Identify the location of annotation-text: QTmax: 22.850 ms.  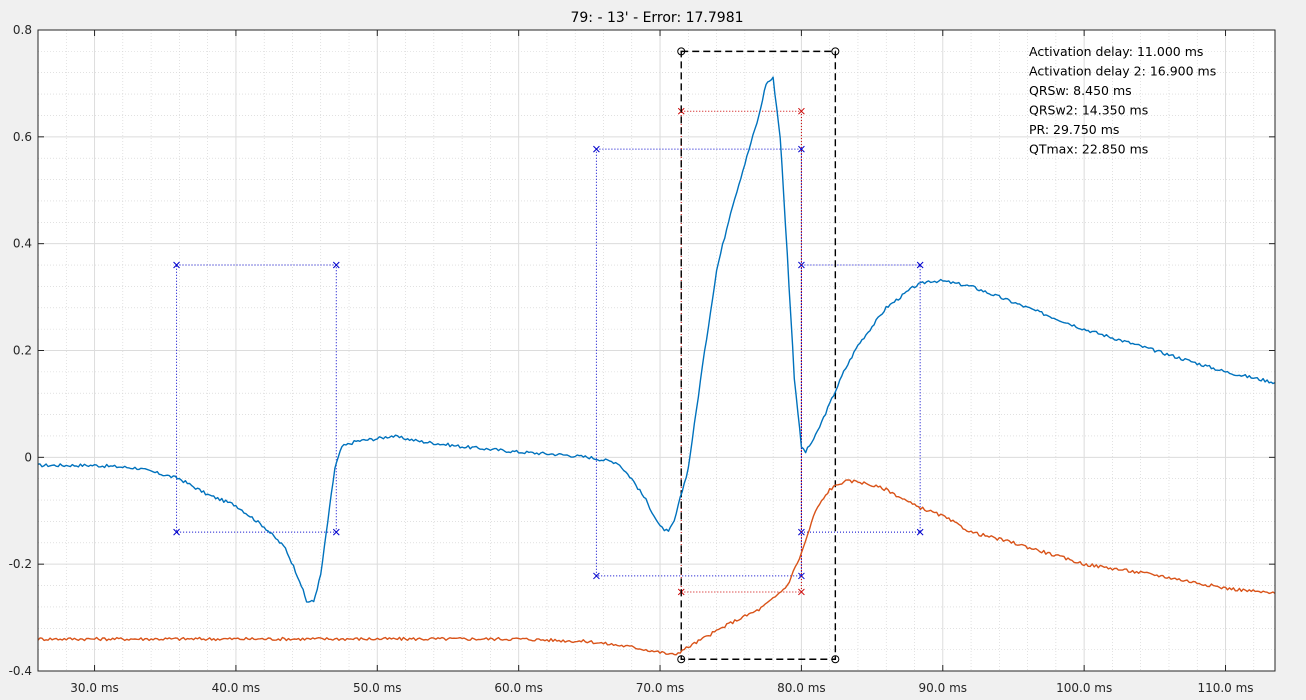
(1088, 149).